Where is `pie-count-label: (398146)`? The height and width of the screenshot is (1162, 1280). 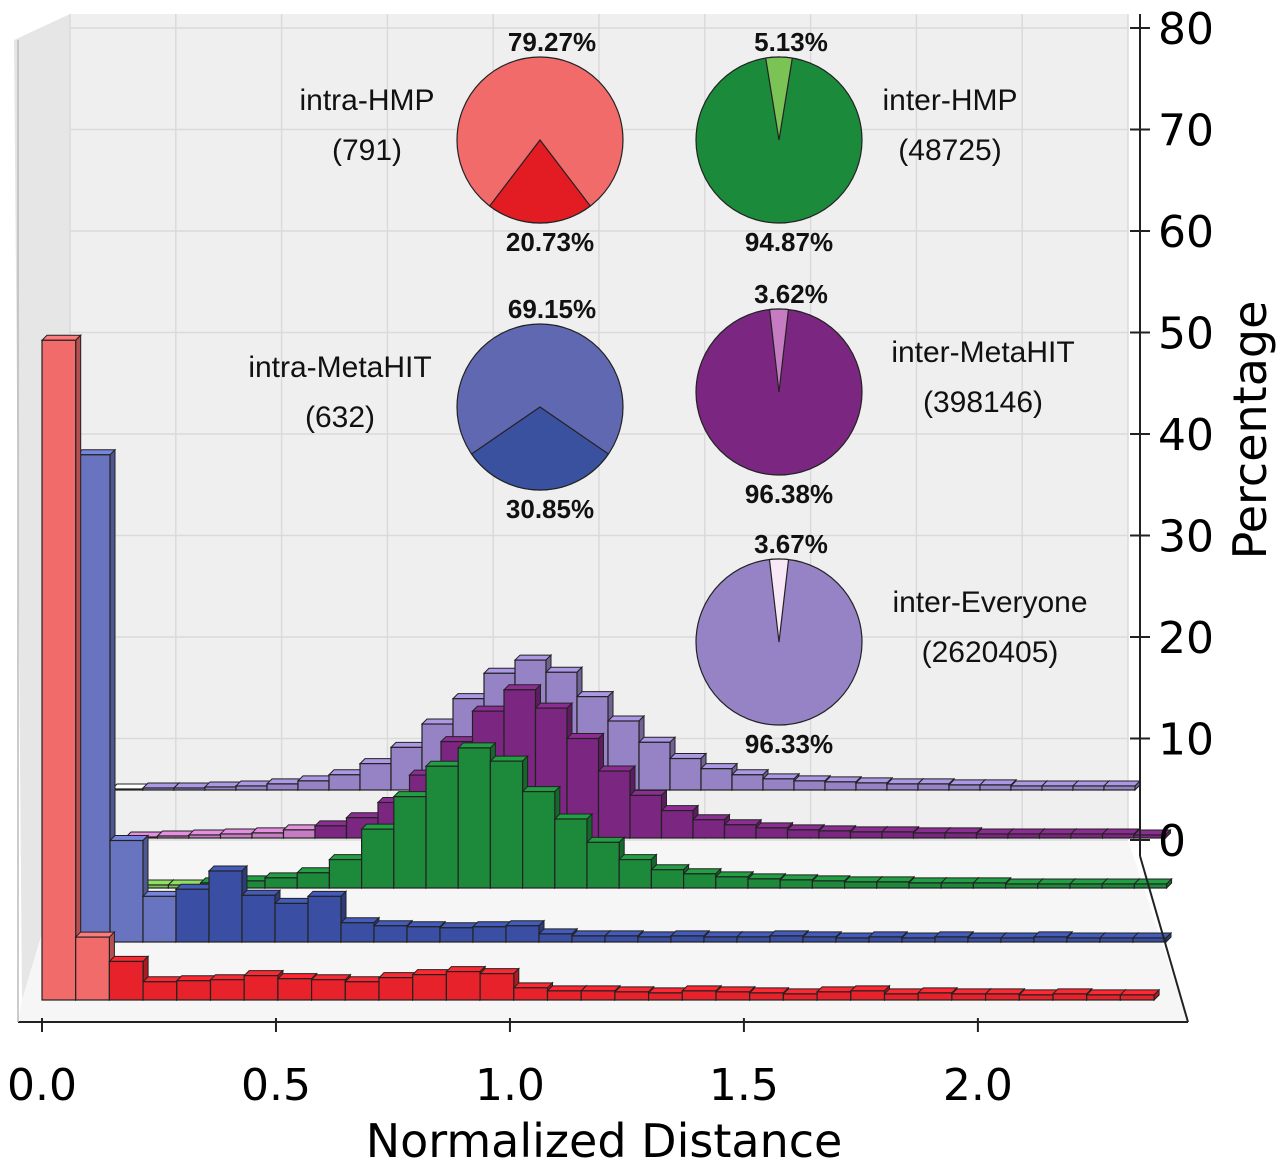
pie-count-label: (398146) is located at coordinates (983, 402).